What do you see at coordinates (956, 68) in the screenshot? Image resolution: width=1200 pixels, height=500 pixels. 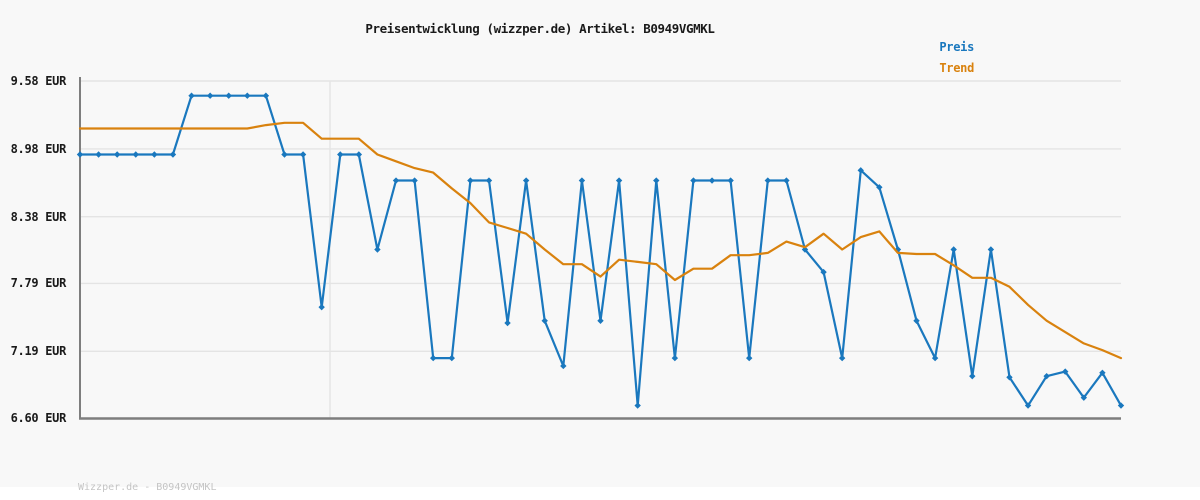 I see `legend-item-trend: Trend` at bounding box center [956, 68].